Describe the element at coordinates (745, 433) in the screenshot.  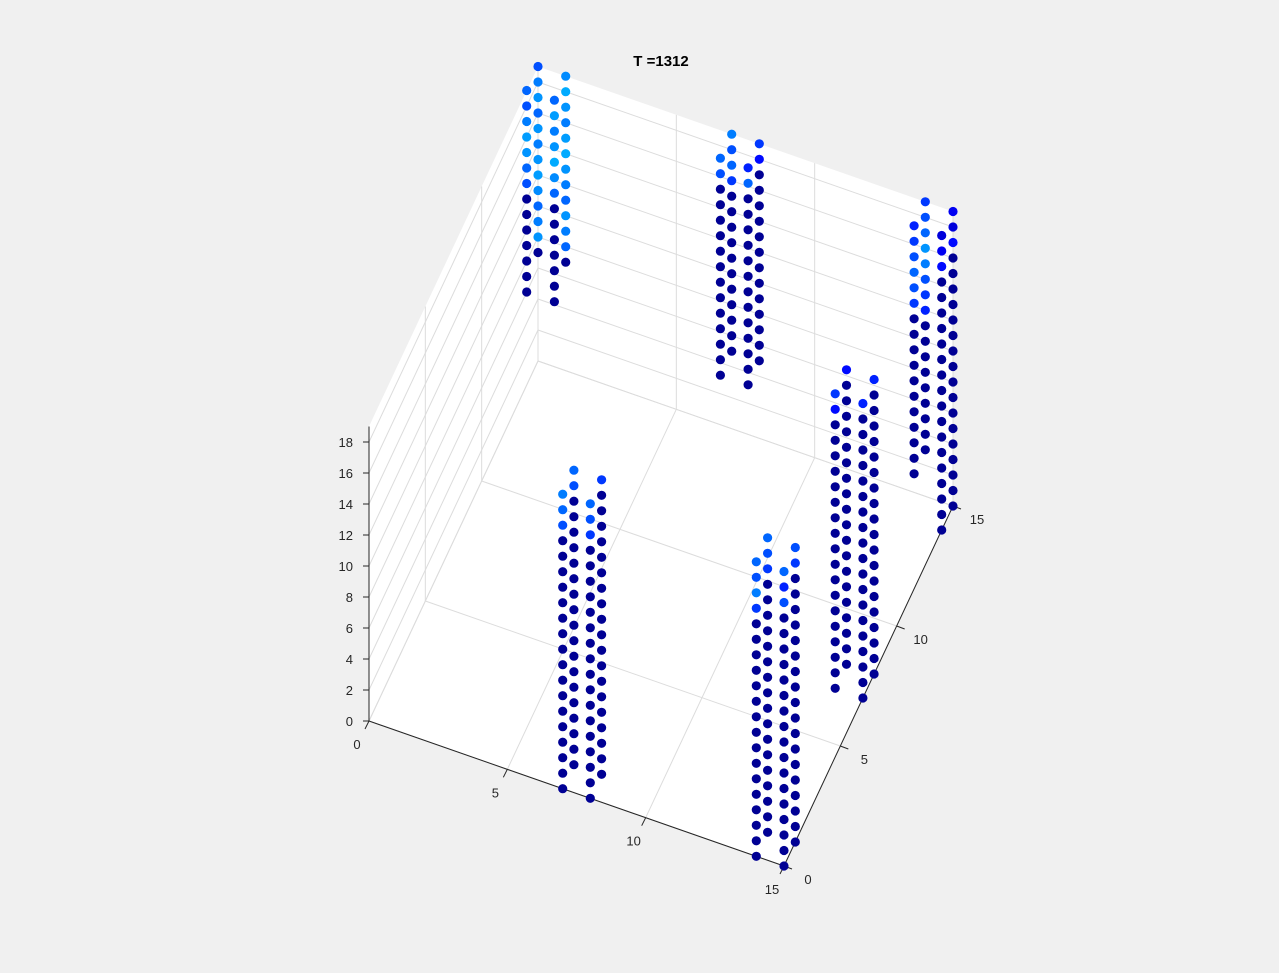
I see `grid-line-z-back` at that location.